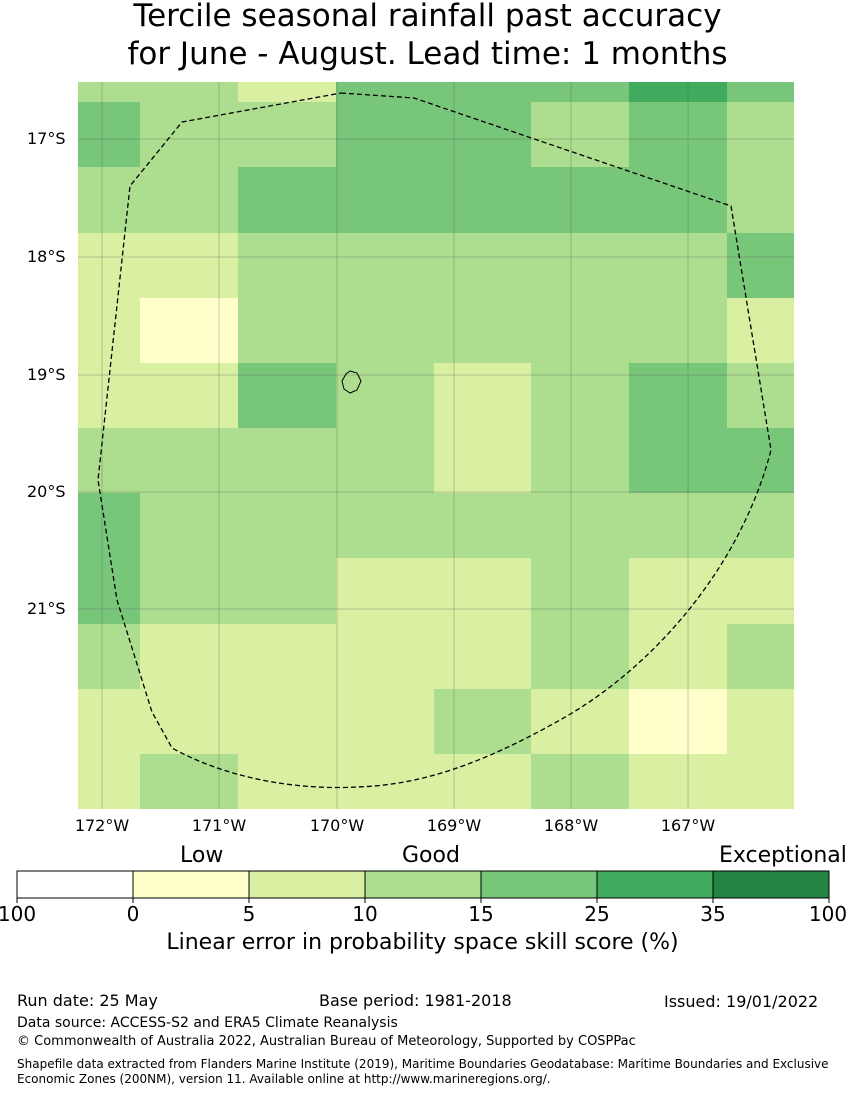  What do you see at coordinates (481, 914) in the screenshot?
I see `colorbar-tick: 15` at bounding box center [481, 914].